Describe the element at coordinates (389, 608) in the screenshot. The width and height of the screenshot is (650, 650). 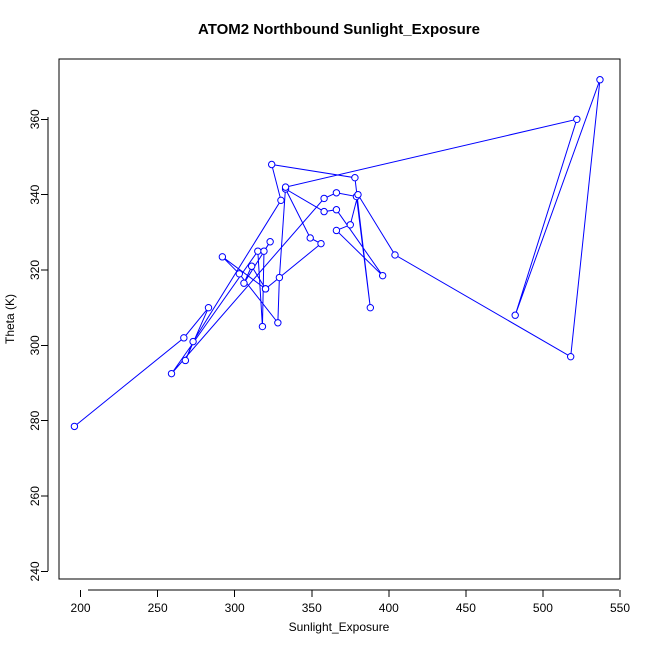
I see `x-tick-label-4: 400` at that location.